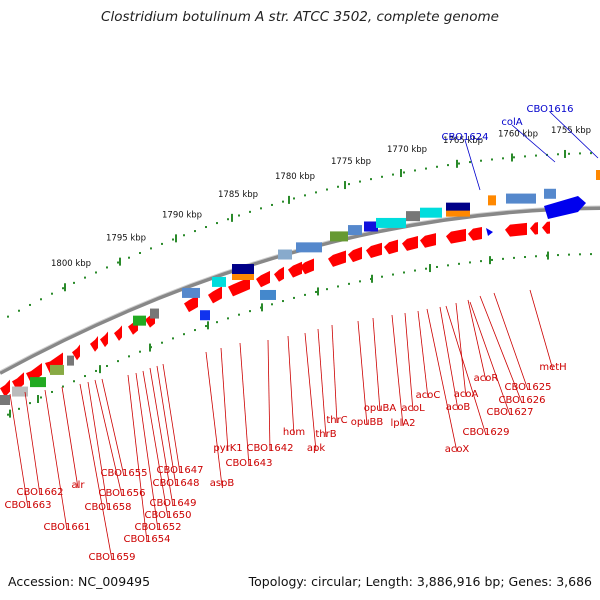 The image size is (600, 600). I want to click on gene-label-alr: alr, so click(78, 485).